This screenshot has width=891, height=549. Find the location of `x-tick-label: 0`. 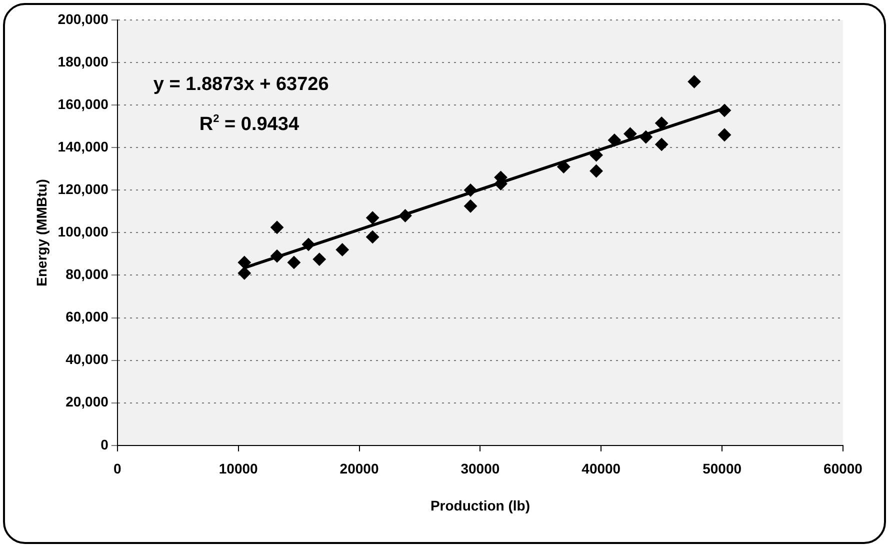

x-tick-label: 0 is located at coordinates (118, 468).